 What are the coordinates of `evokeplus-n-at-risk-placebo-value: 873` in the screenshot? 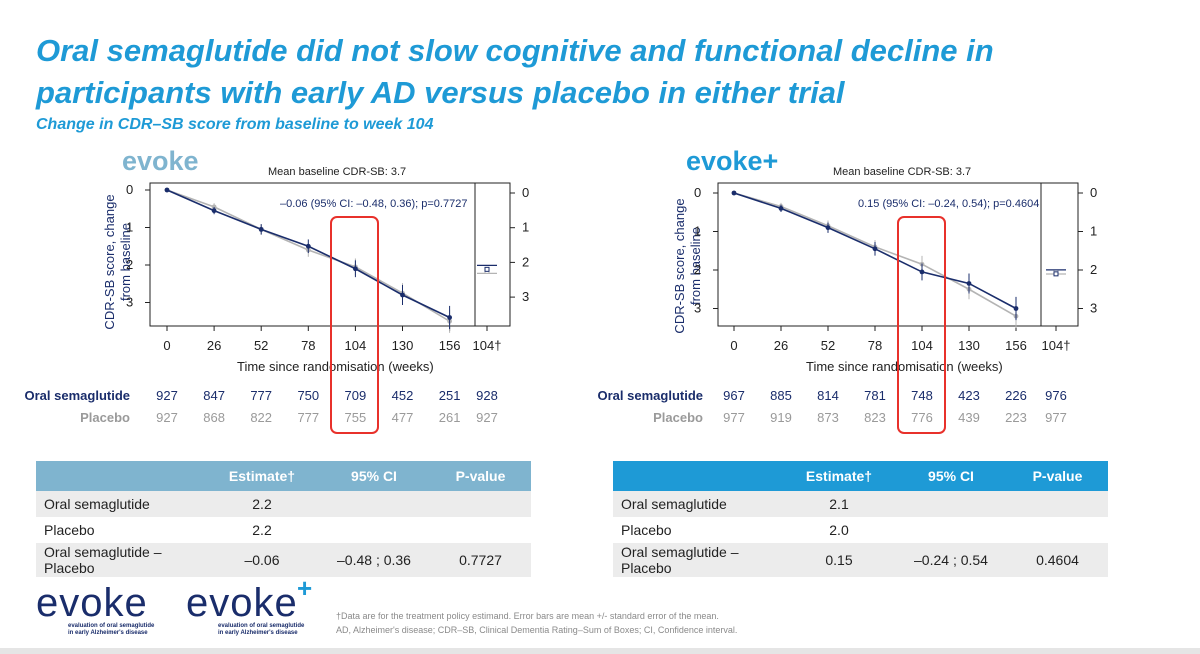 It's located at (828, 417).